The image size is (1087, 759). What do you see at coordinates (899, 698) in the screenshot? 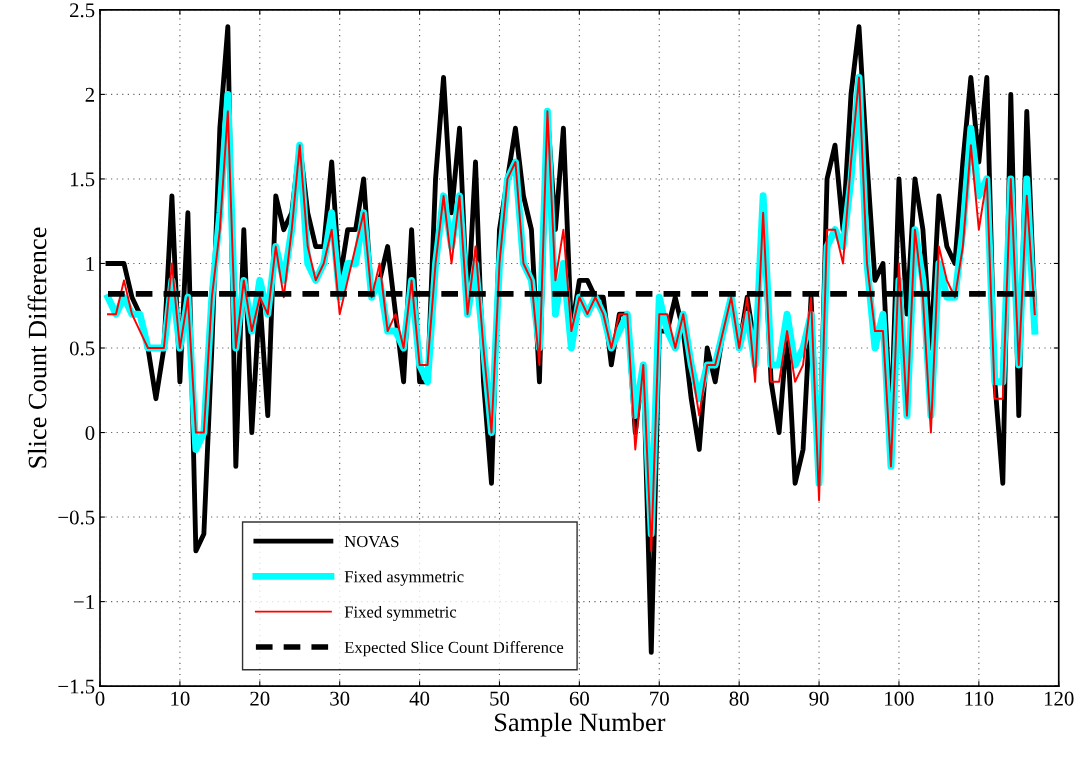
I see `x-tick-label: 100` at bounding box center [899, 698].